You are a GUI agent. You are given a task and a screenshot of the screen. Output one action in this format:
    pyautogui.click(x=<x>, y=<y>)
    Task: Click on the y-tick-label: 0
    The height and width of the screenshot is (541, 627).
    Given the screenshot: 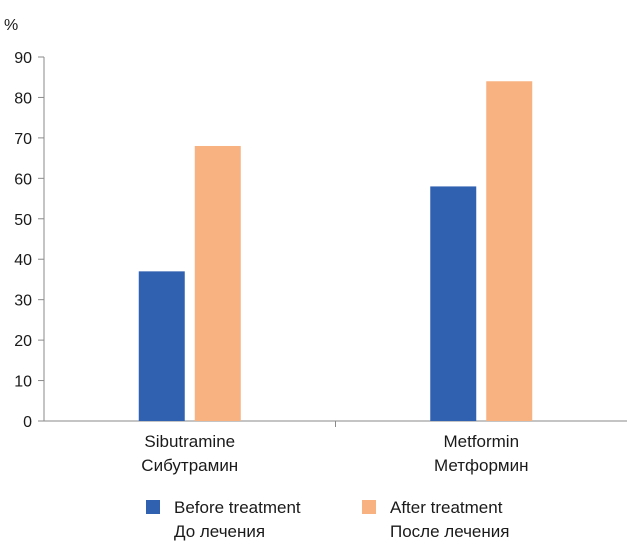 What is the action you would take?
    pyautogui.click(x=27, y=422)
    